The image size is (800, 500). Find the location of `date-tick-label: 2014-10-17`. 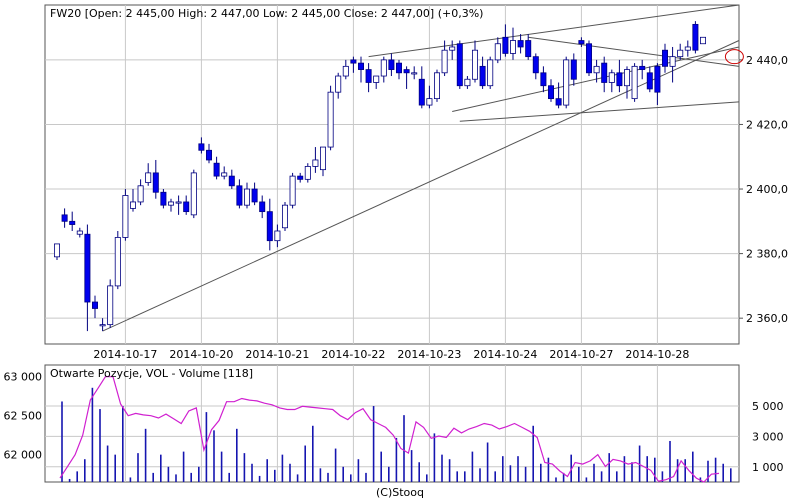

date-tick-label: 2014-10-17 is located at coordinates (125, 354).